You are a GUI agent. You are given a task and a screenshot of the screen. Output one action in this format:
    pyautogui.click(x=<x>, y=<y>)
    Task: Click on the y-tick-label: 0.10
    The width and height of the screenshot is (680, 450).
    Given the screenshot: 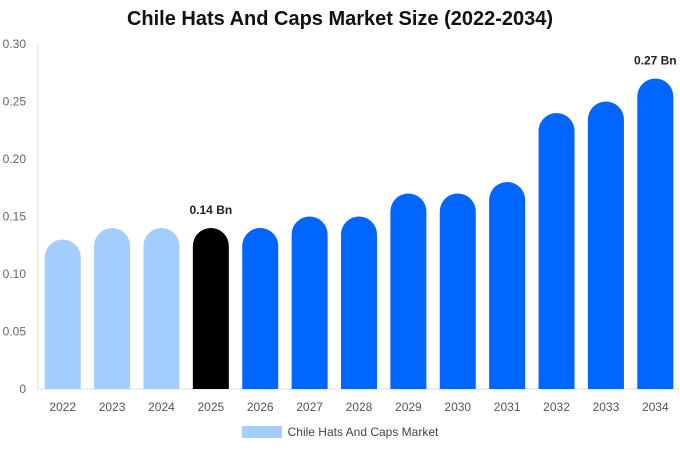 What is the action you would take?
    pyautogui.click(x=15, y=274)
    